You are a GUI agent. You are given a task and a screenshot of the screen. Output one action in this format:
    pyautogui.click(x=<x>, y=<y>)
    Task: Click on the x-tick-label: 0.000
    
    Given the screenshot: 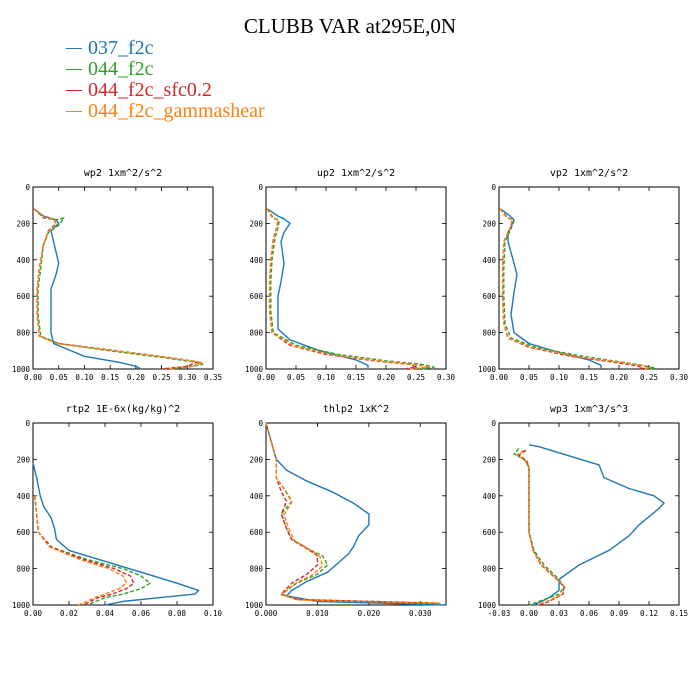 What is the action you would take?
    pyautogui.click(x=266, y=613)
    